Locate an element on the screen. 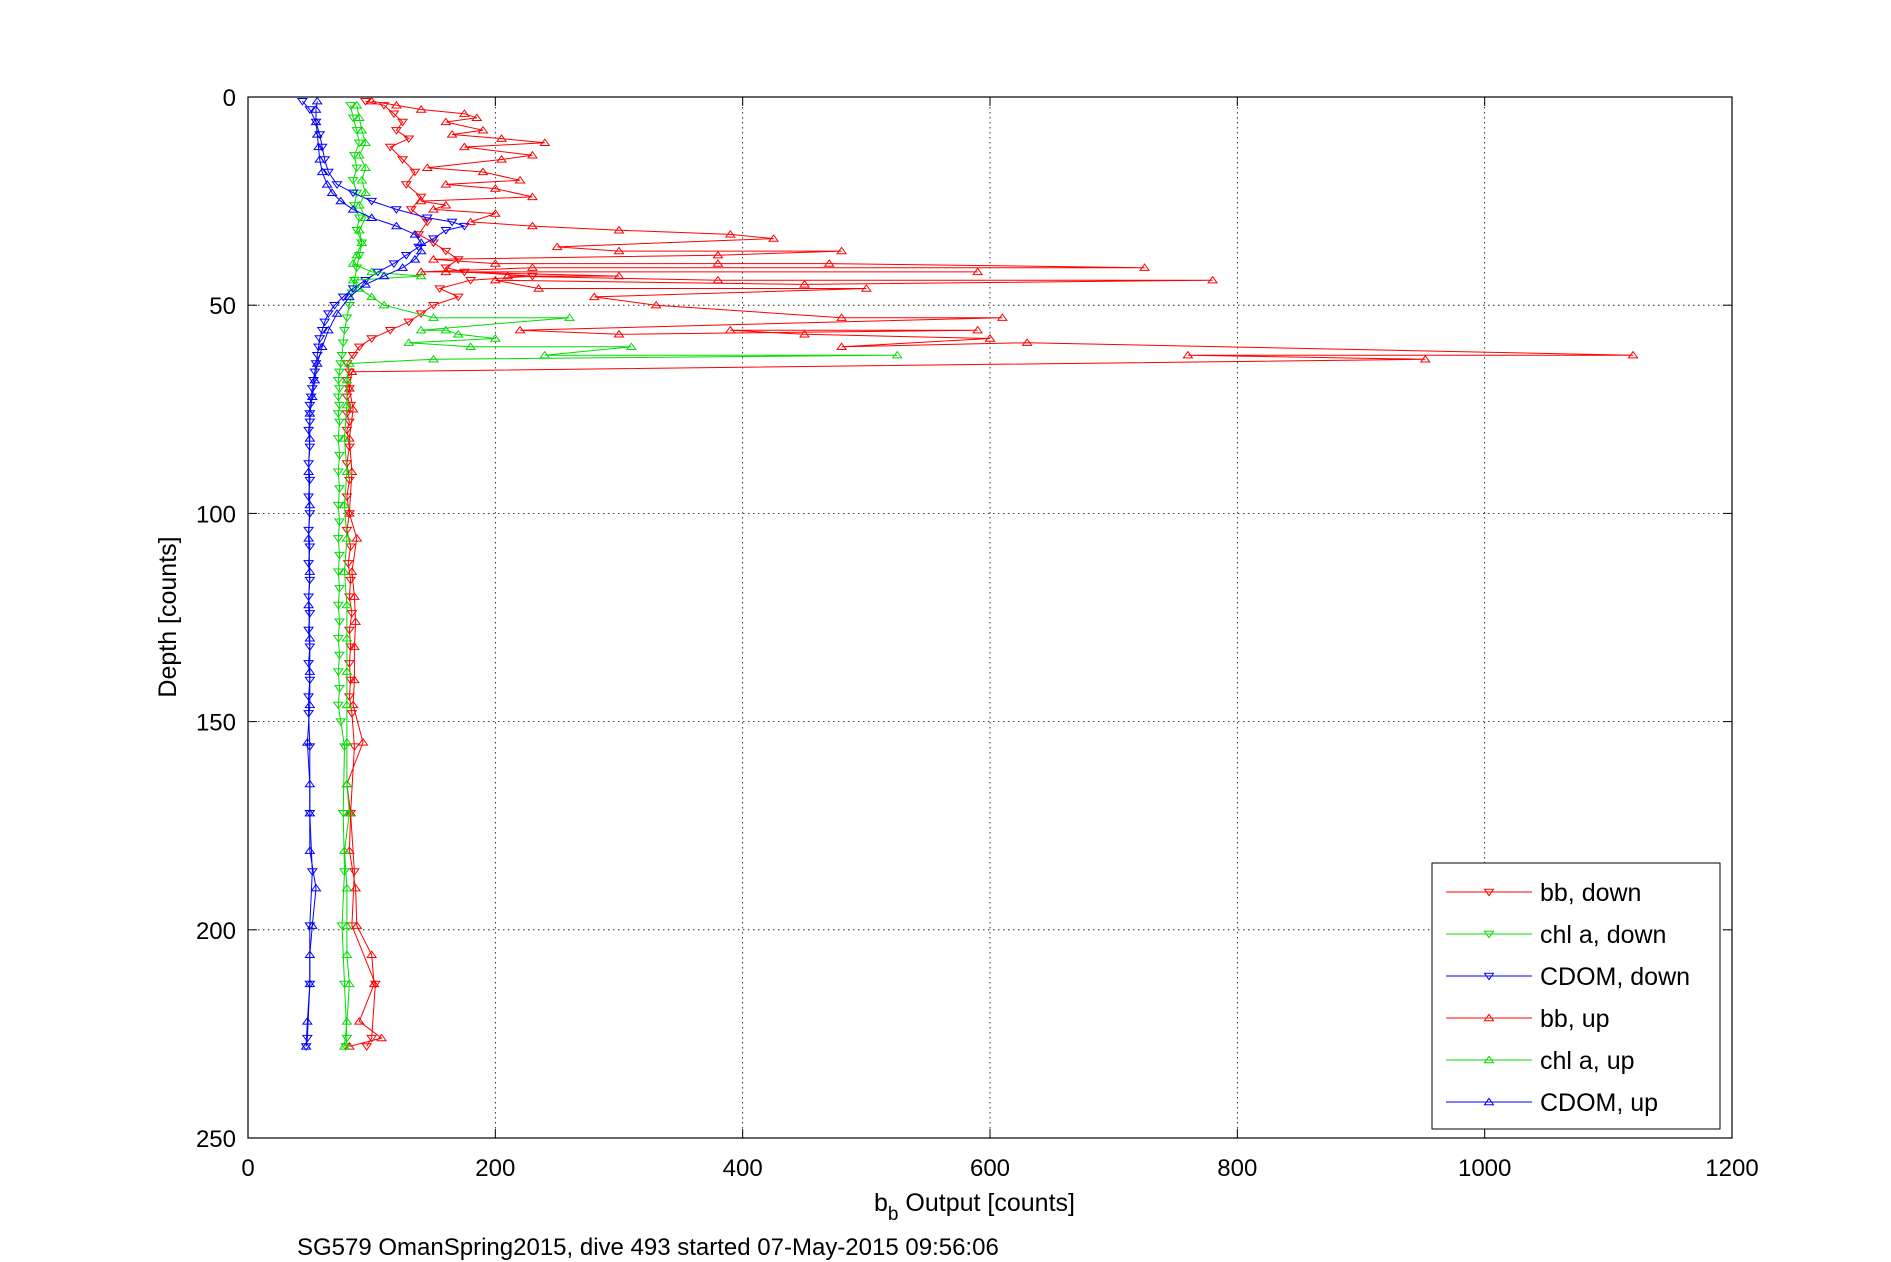 This screenshot has height=1262, width=1891. x-axis-label-main: b is located at coordinates (881, 1203).